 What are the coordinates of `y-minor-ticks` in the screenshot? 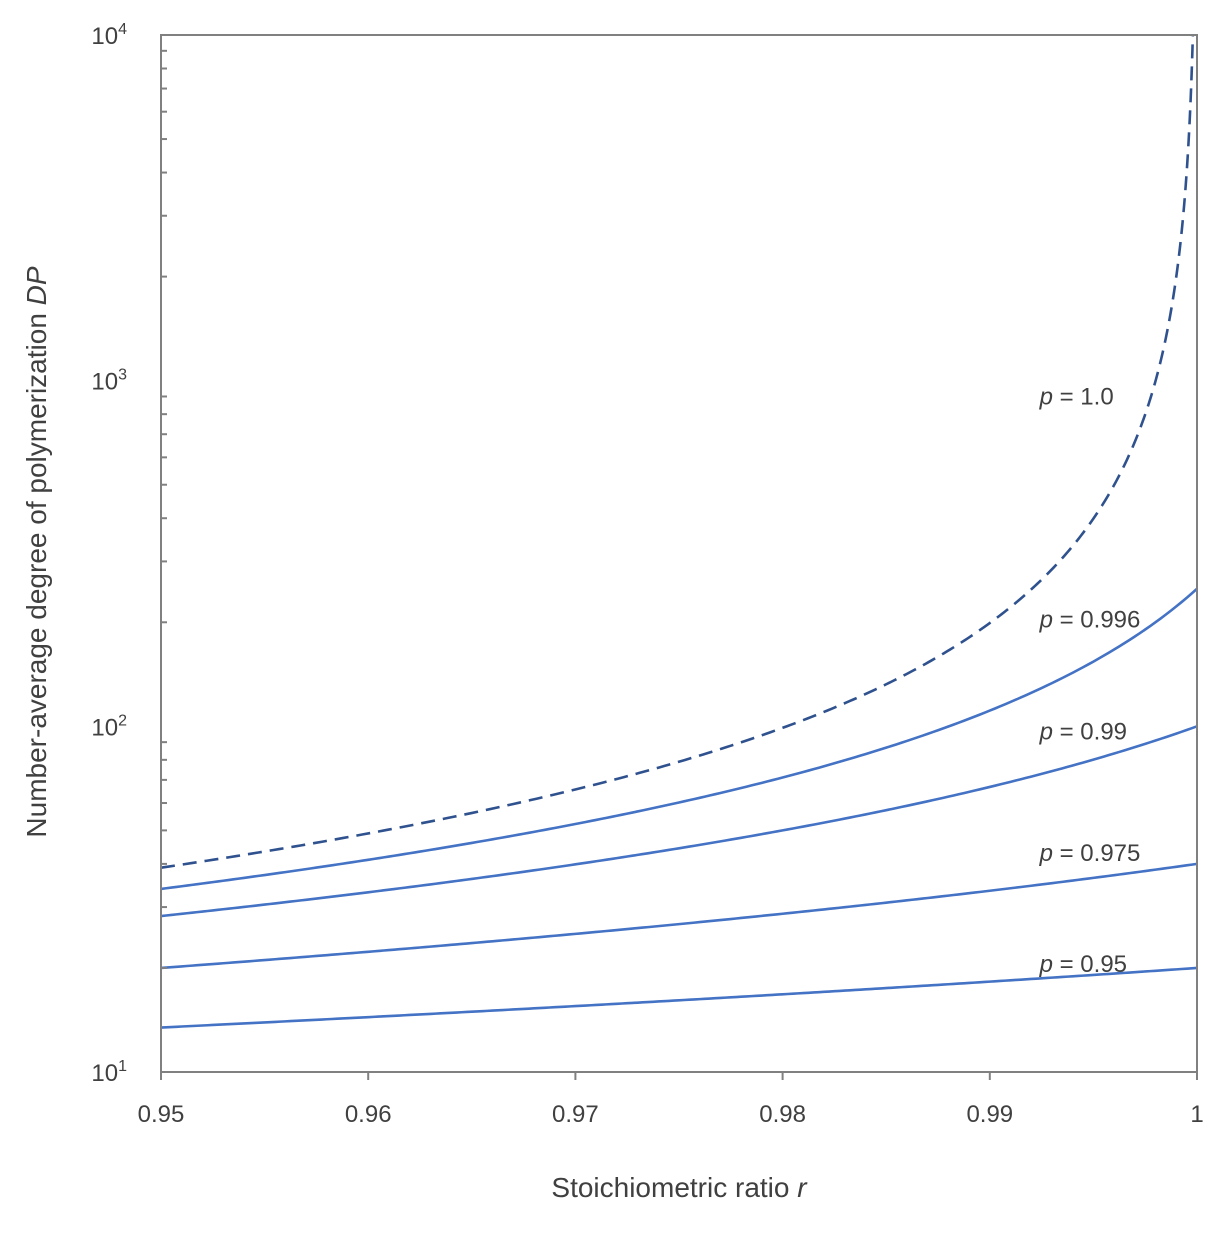 It's located at (164, 509).